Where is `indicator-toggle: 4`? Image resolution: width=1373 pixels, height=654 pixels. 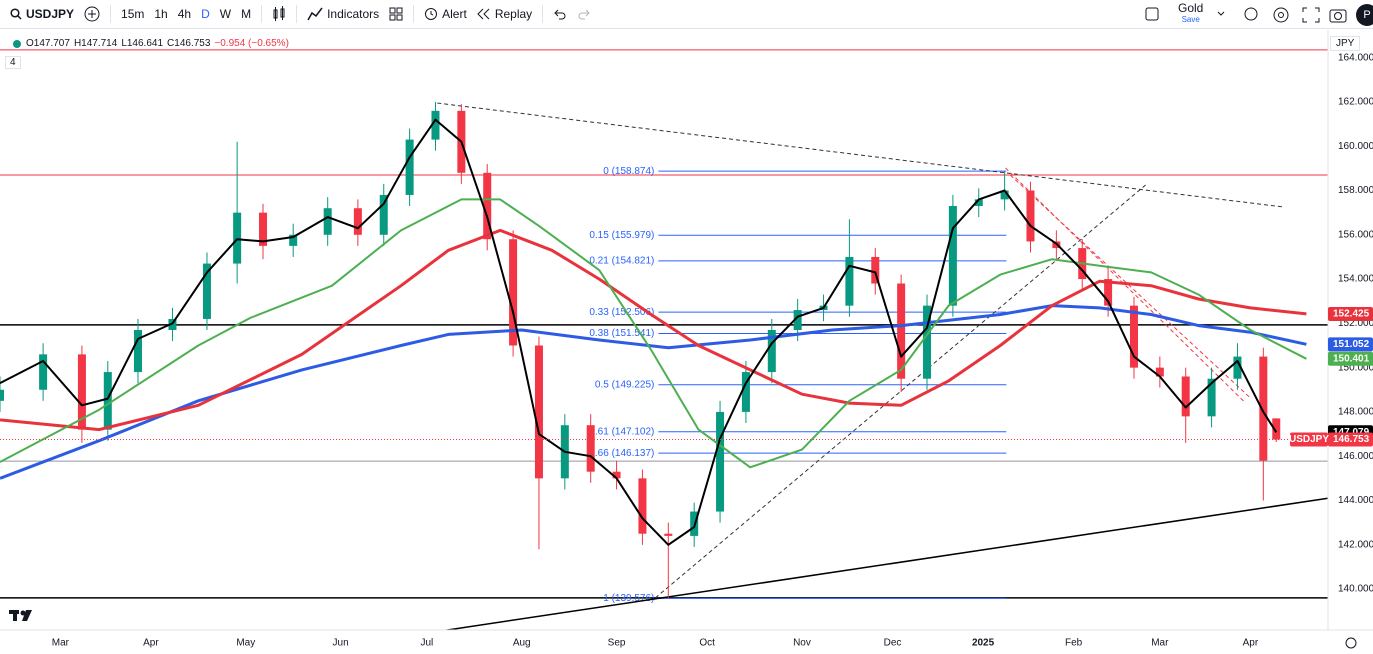
indicator-toggle: 4 is located at coordinates (13, 62).